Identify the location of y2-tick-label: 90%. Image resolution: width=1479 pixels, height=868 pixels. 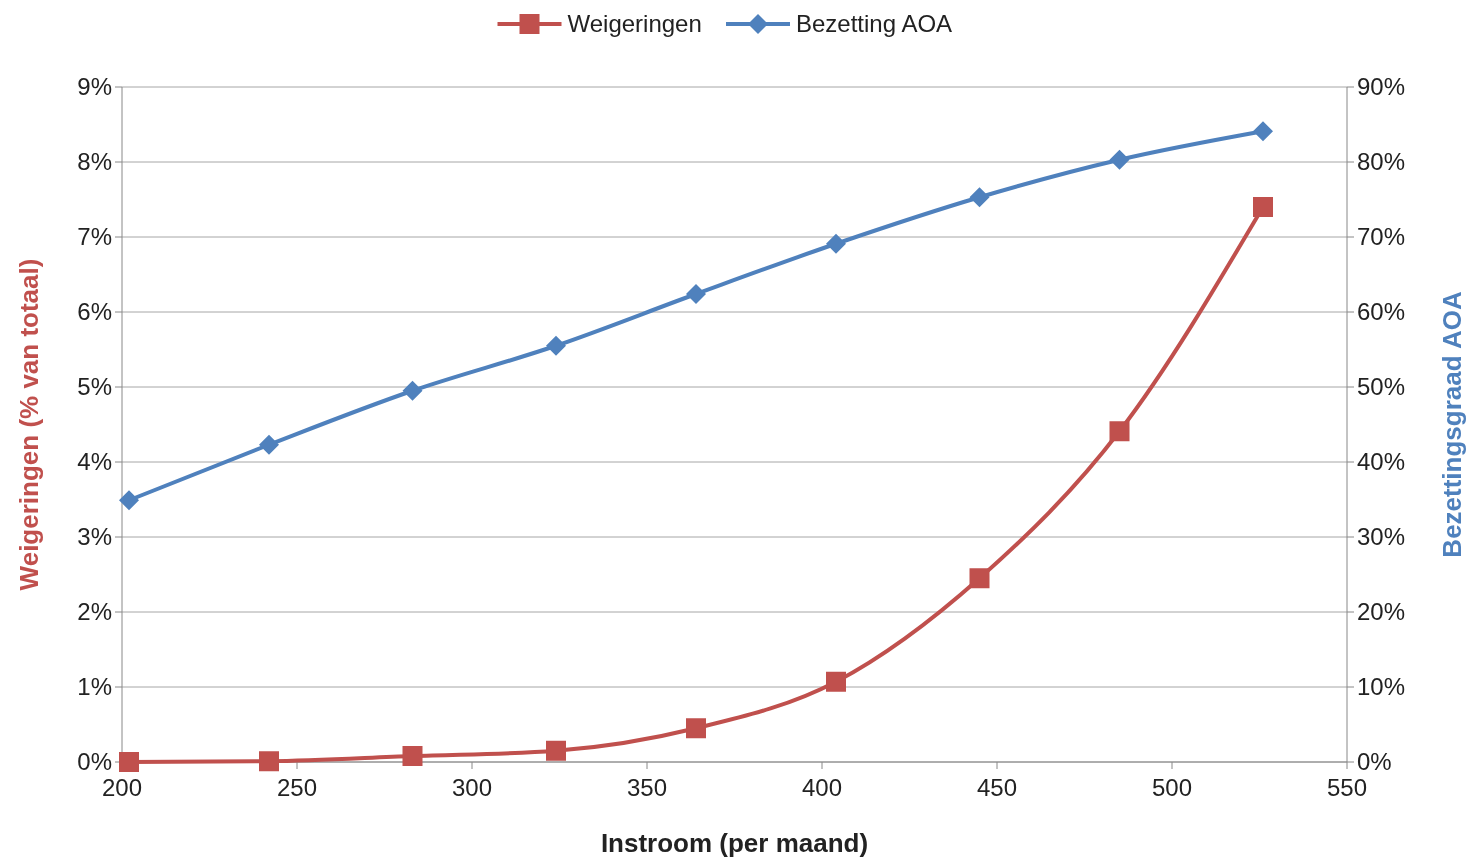
(1381, 87).